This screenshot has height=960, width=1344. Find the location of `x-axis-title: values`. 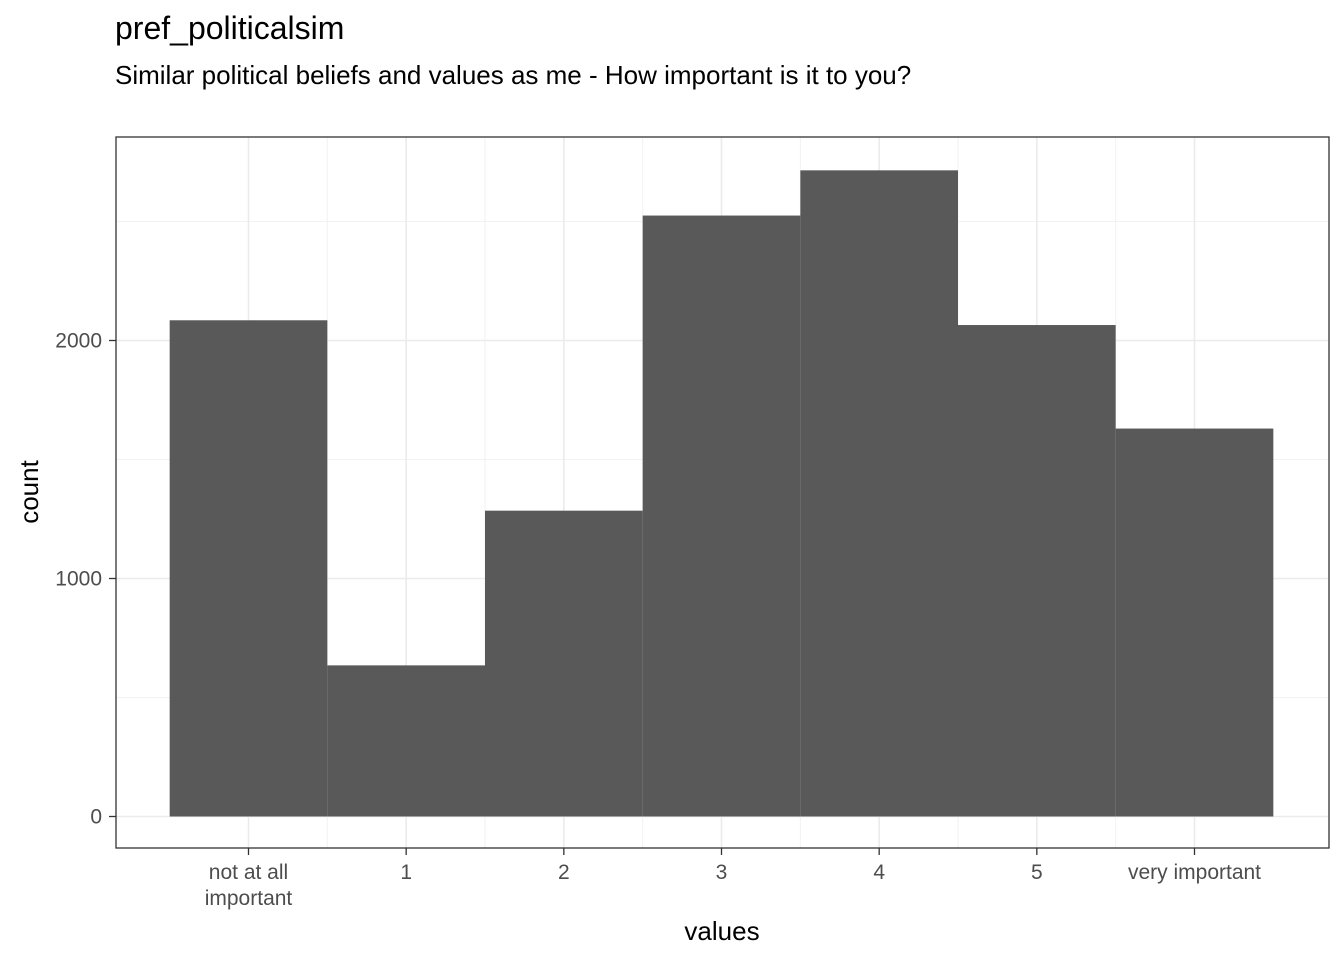

x-axis-title: values is located at coordinates (721, 931).